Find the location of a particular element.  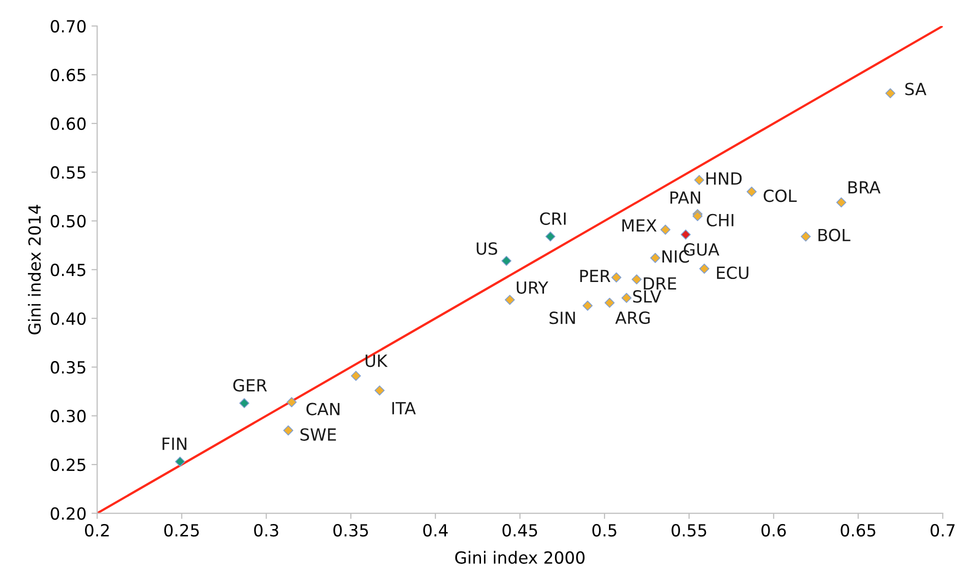

annotation: CHI is located at coordinates (720, 220).